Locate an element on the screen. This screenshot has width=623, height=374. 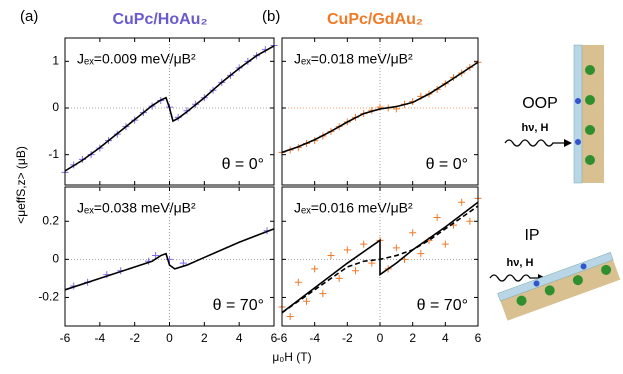
chart-title: CuPc/HoAu₂ is located at coordinates (159, 19).